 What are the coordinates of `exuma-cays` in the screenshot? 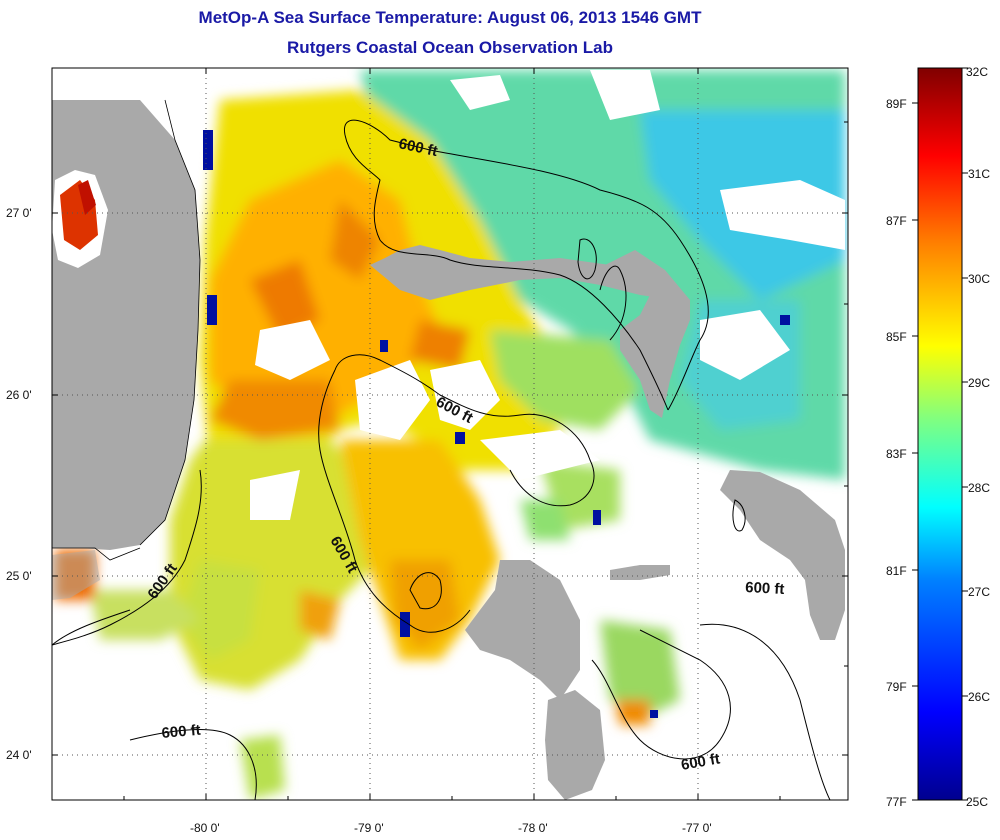 It's located at (782, 555).